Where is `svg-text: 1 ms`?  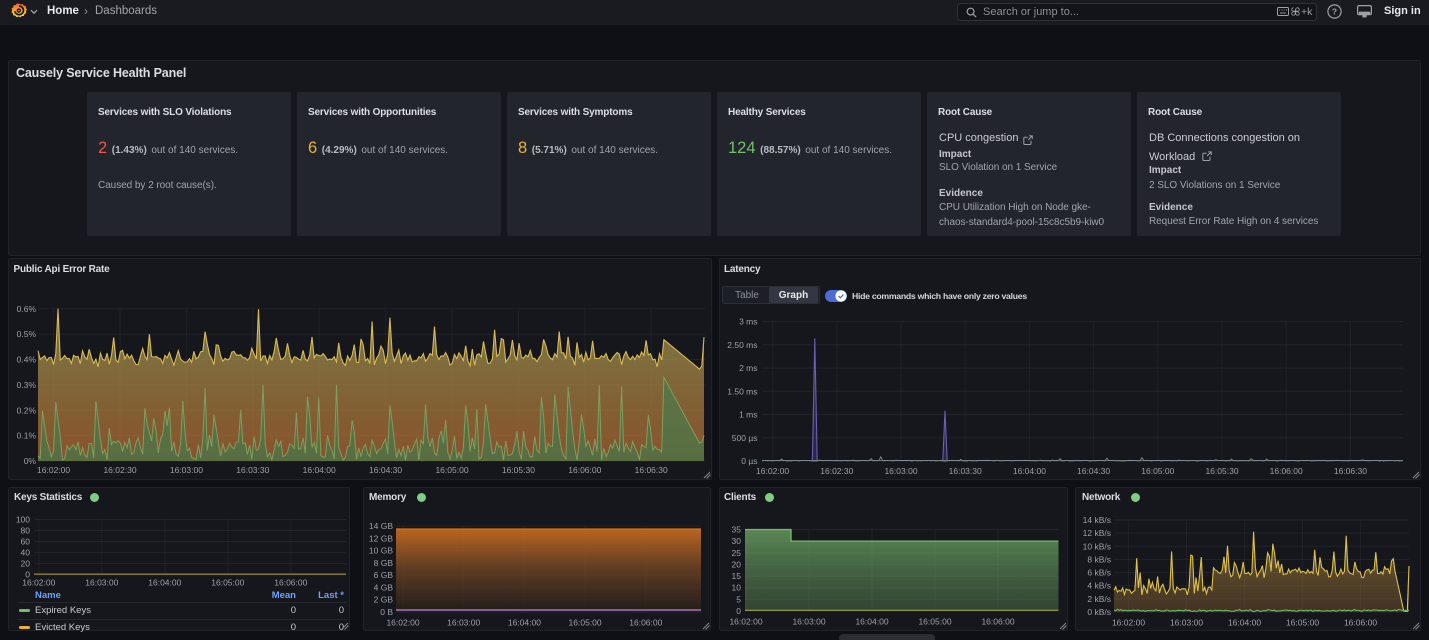 svg-text: 1 ms is located at coordinates (748, 415).